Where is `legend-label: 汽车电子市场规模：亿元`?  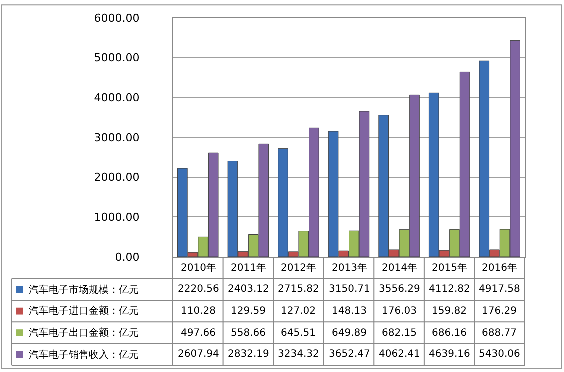
legend-label: 汽车电子市场规模：亿元 is located at coordinates (84, 290).